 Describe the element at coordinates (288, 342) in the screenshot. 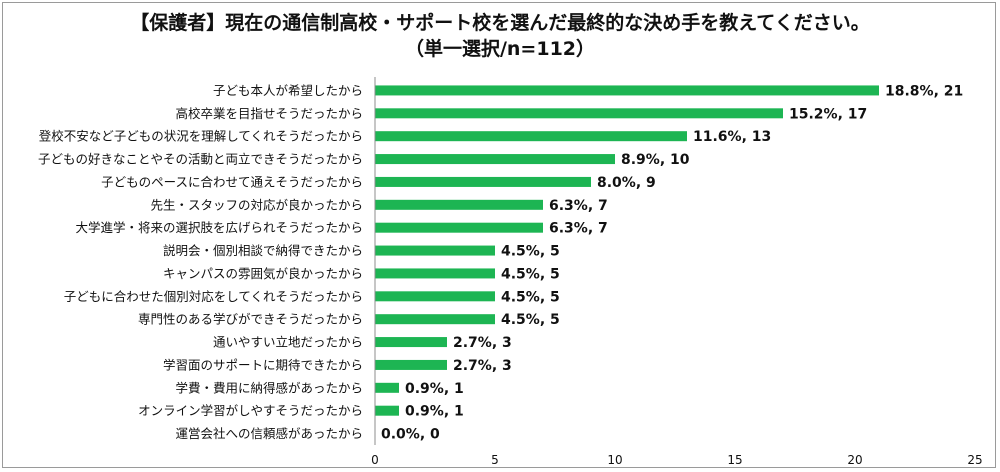

I see `category-label: 通いやすい立地だったから` at that location.